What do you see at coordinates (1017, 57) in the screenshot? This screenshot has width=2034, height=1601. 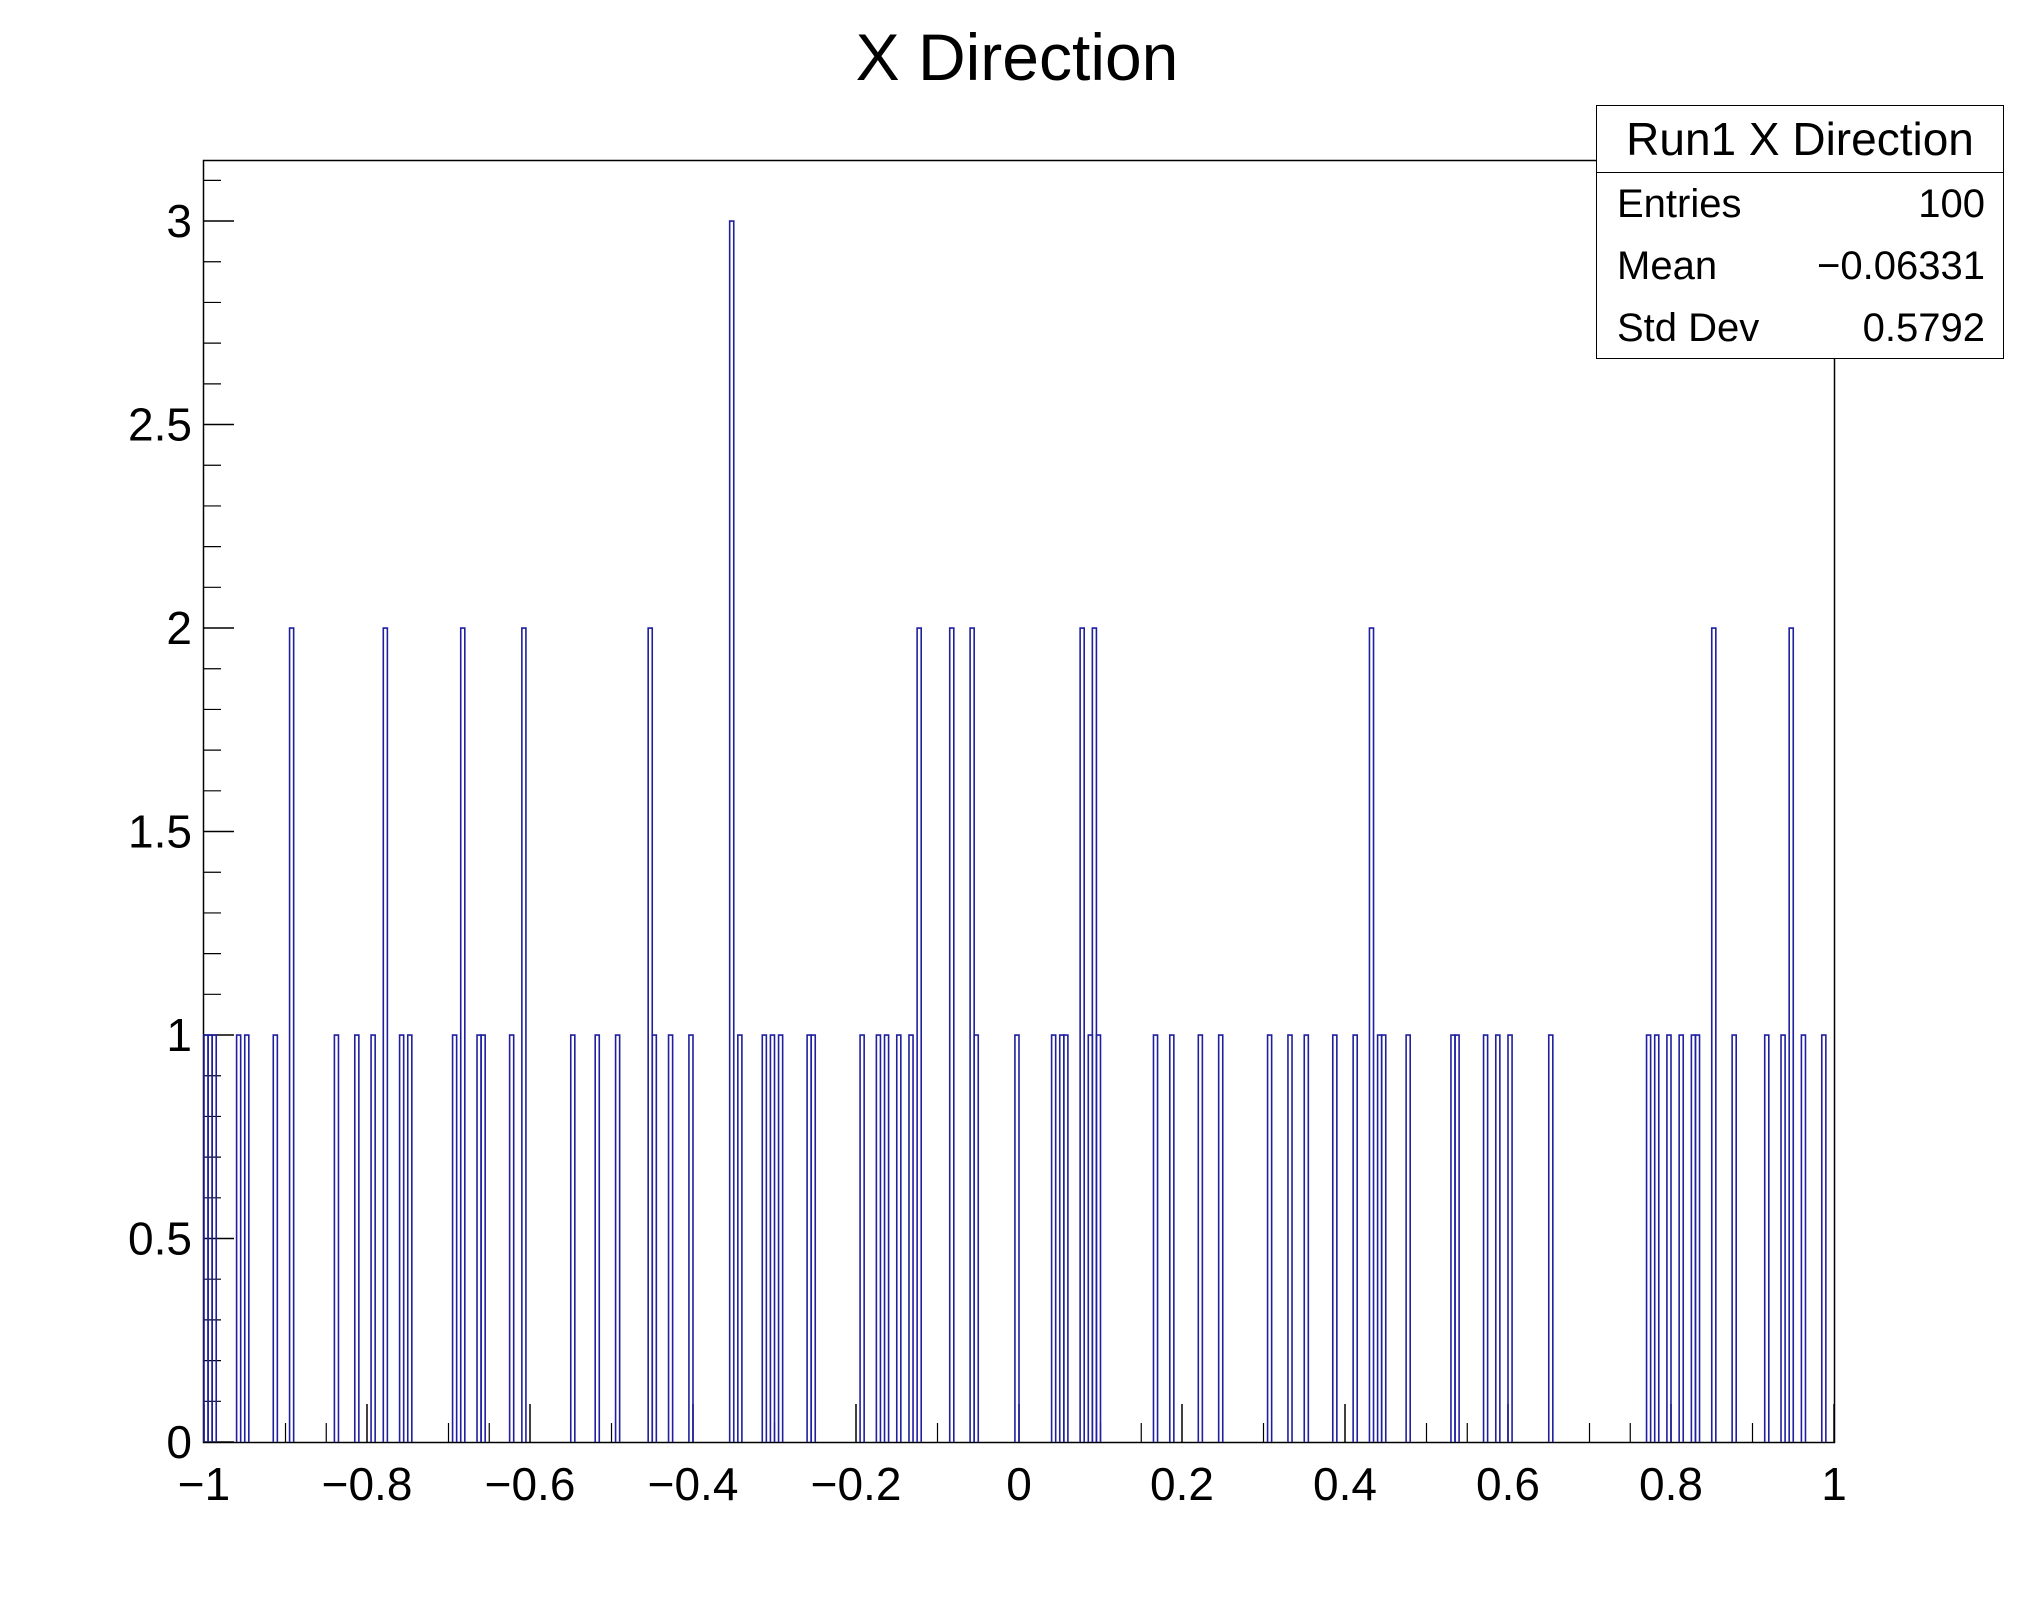 I see `chart-title: X Direction` at bounding box center [1017, 57].